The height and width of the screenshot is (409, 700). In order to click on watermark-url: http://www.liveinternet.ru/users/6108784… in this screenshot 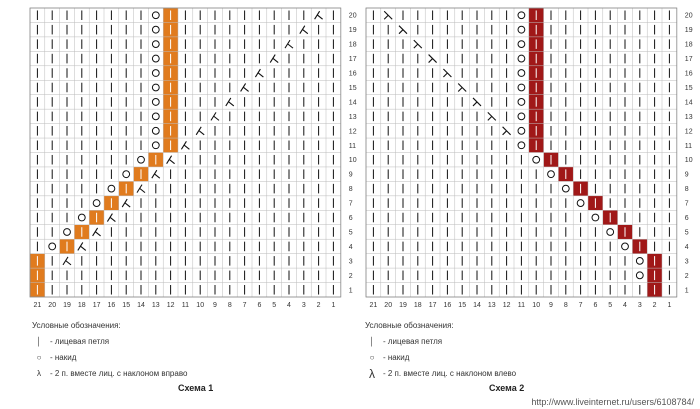, I will do `click(612, 402)`.